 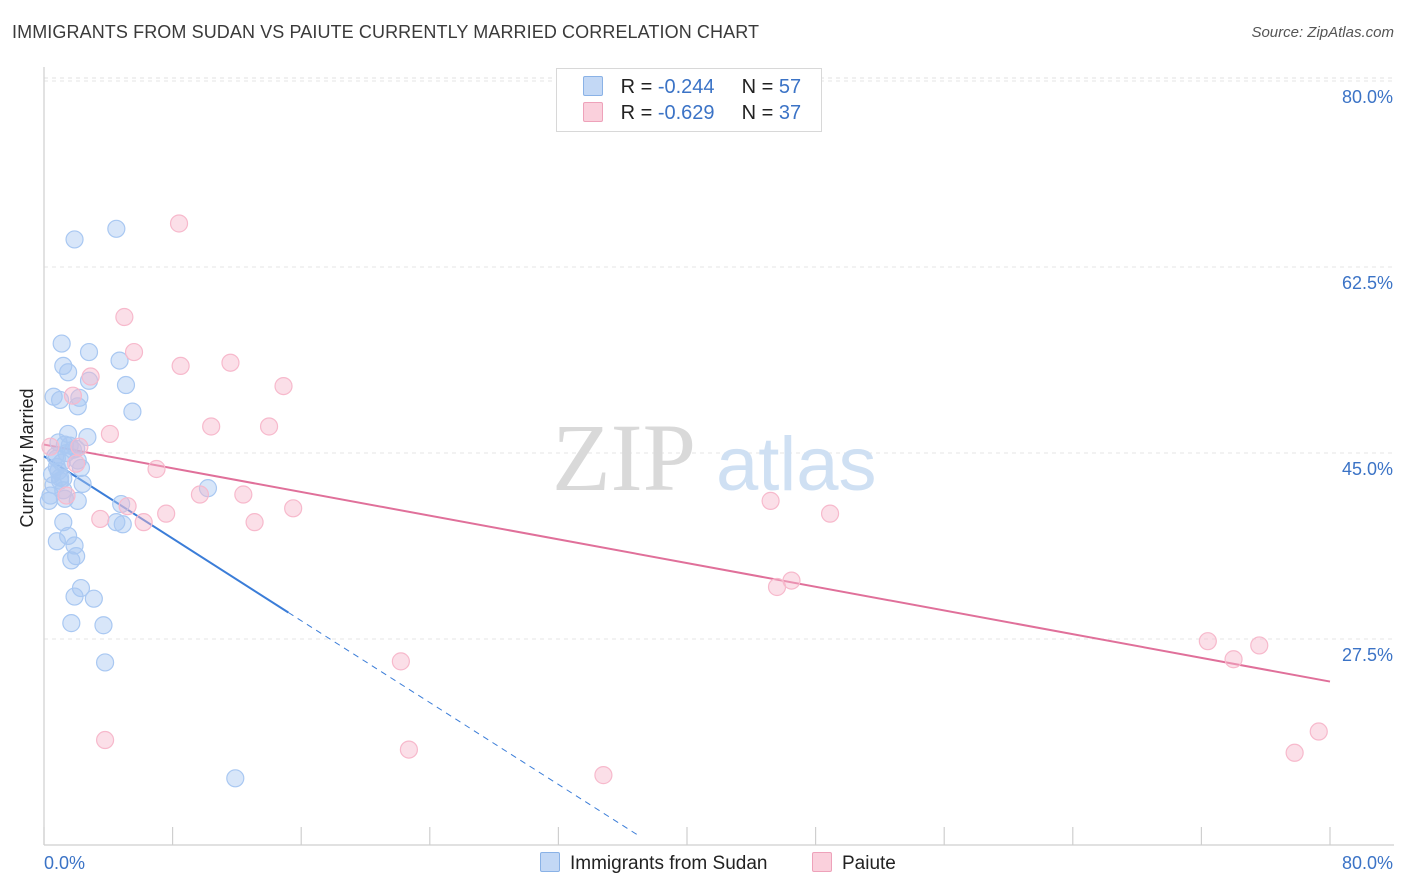 I want to click on y-tick-label: 45.0%, so click(x=1367, y=469).